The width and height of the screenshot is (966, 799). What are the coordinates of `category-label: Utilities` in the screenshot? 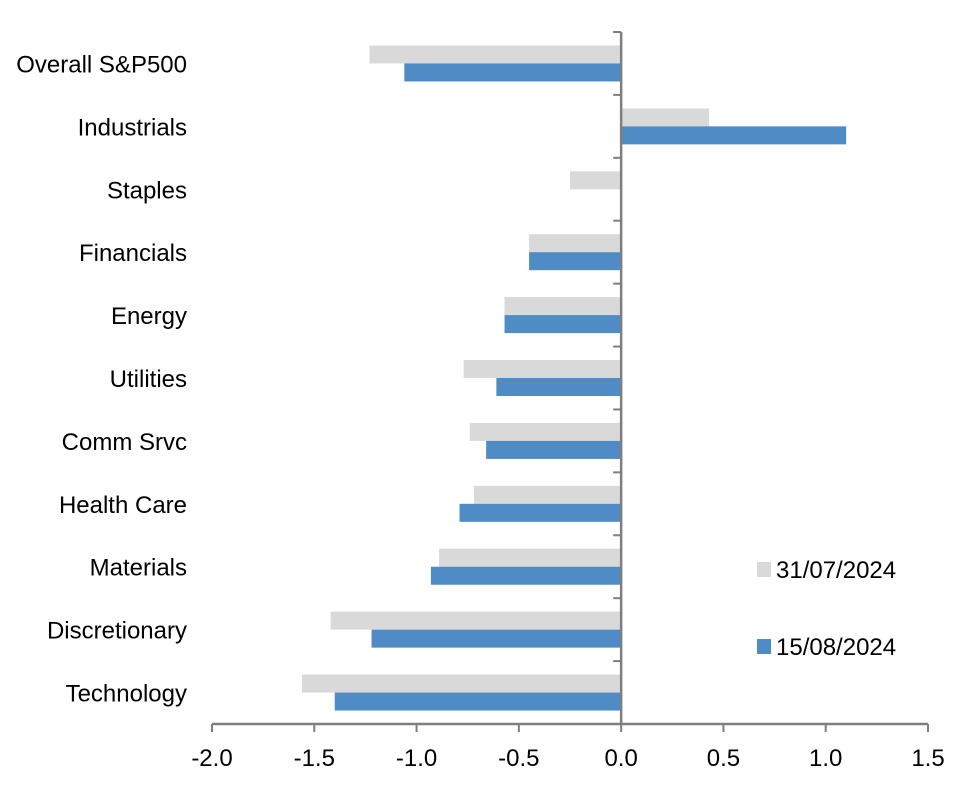 It's located at (148, 379).